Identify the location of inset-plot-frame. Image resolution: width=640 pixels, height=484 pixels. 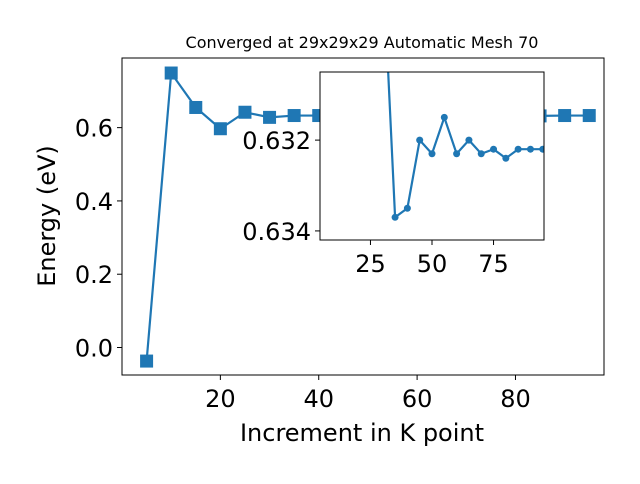
(432, 156).